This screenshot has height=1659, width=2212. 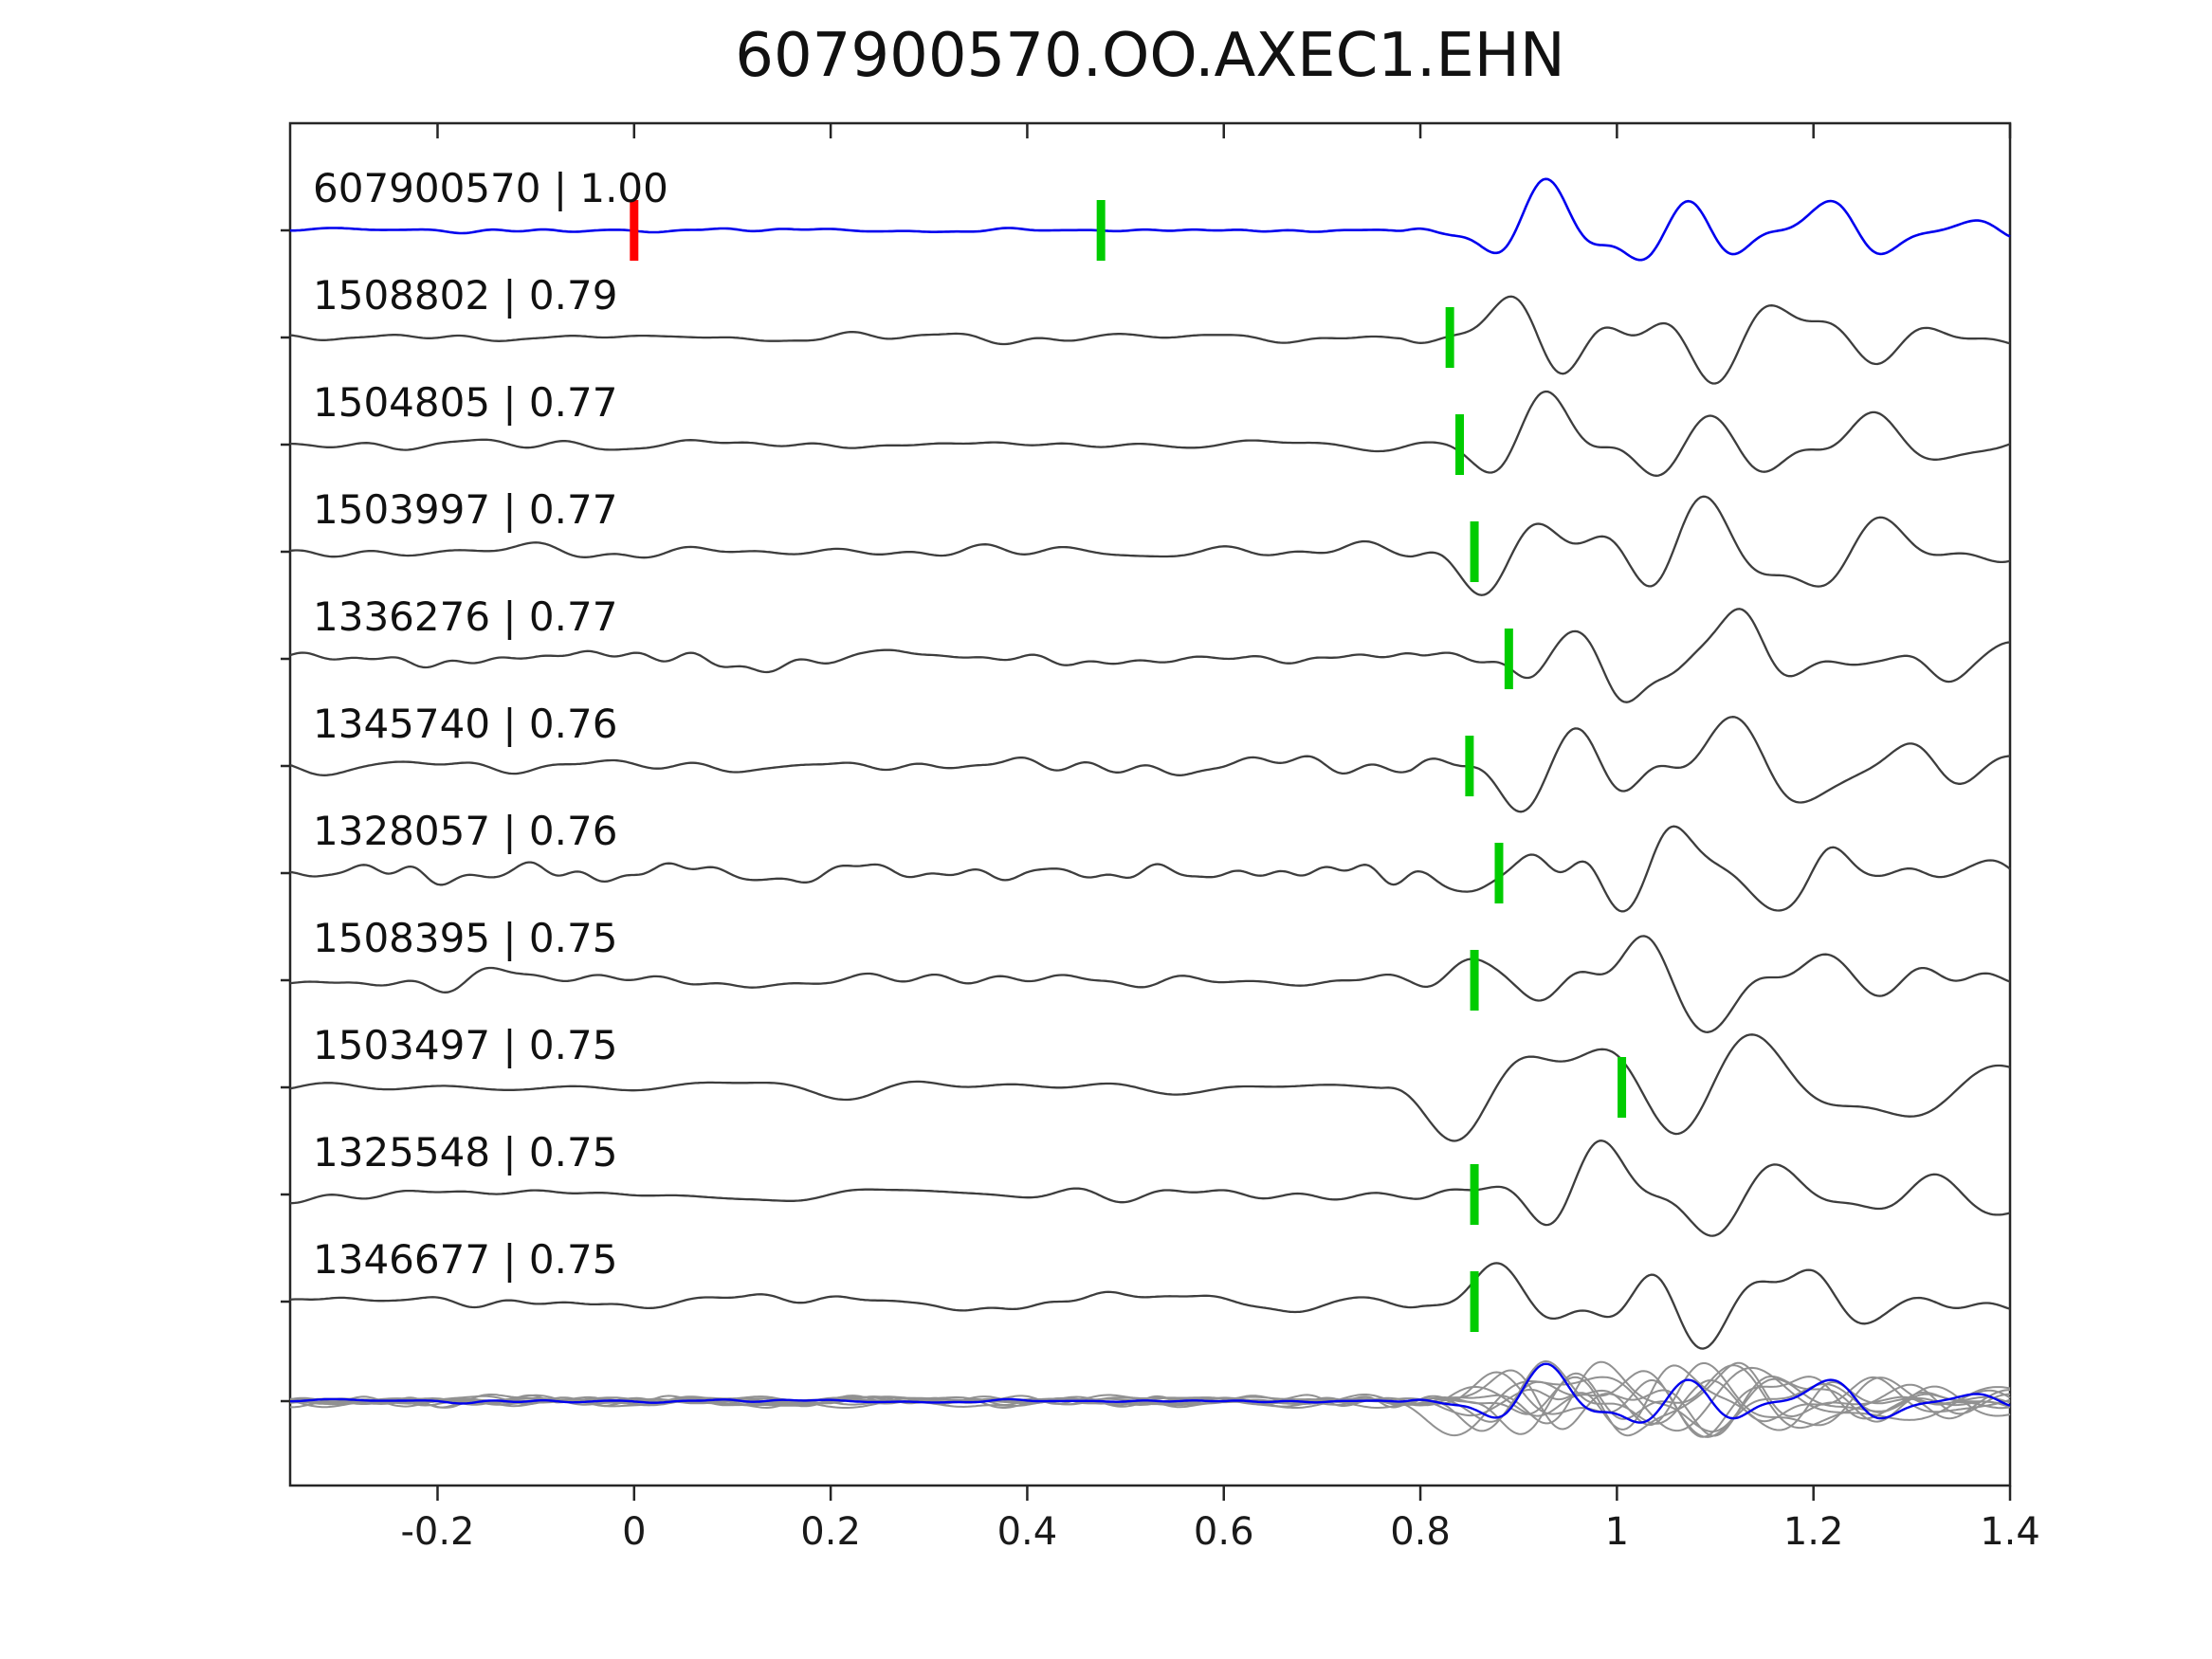 What do you see at coordinates (465, 402) in the screenshot?
I see `trace-label-1504805: 1504805 | 0.77` at bounding box center [465, 402].